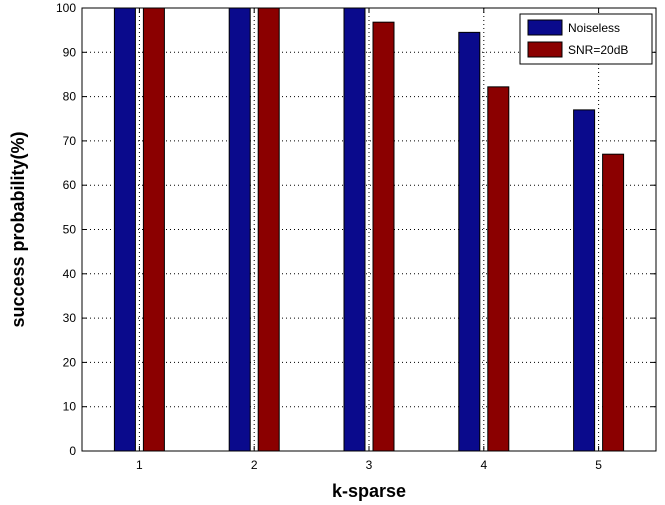 Image resolution: width=665 pixels, height=505 pixels. I want to click on x-tick-label: 4, so click(483, 465).